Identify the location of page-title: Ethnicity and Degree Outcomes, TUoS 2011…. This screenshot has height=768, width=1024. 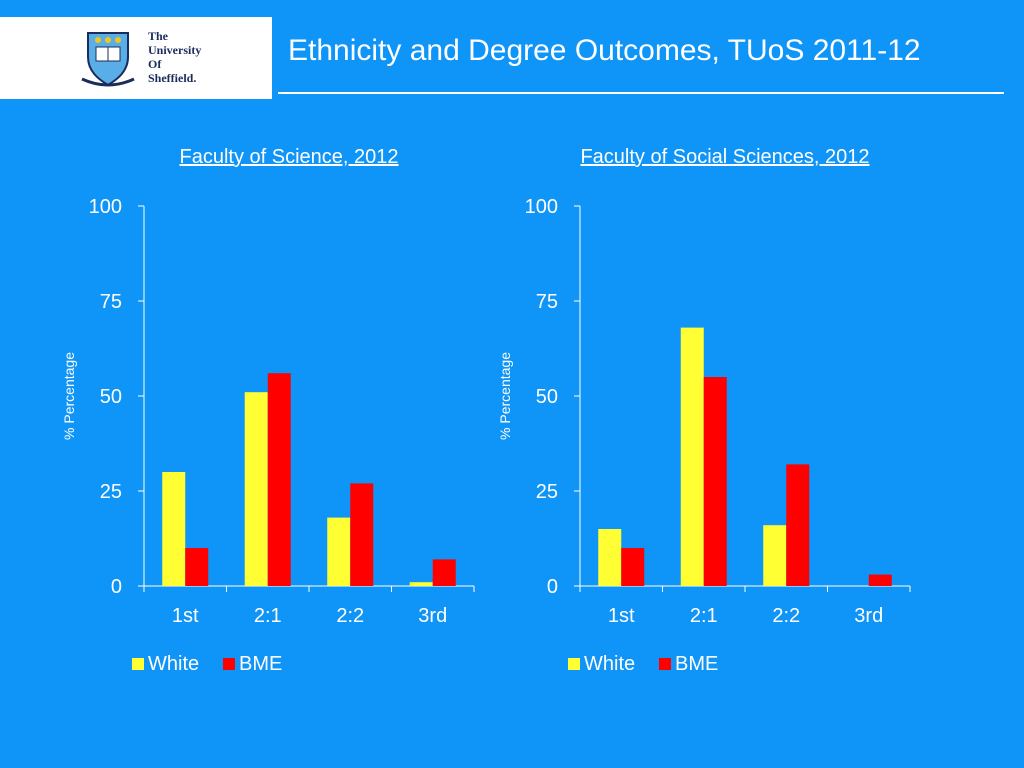
(604, 50).